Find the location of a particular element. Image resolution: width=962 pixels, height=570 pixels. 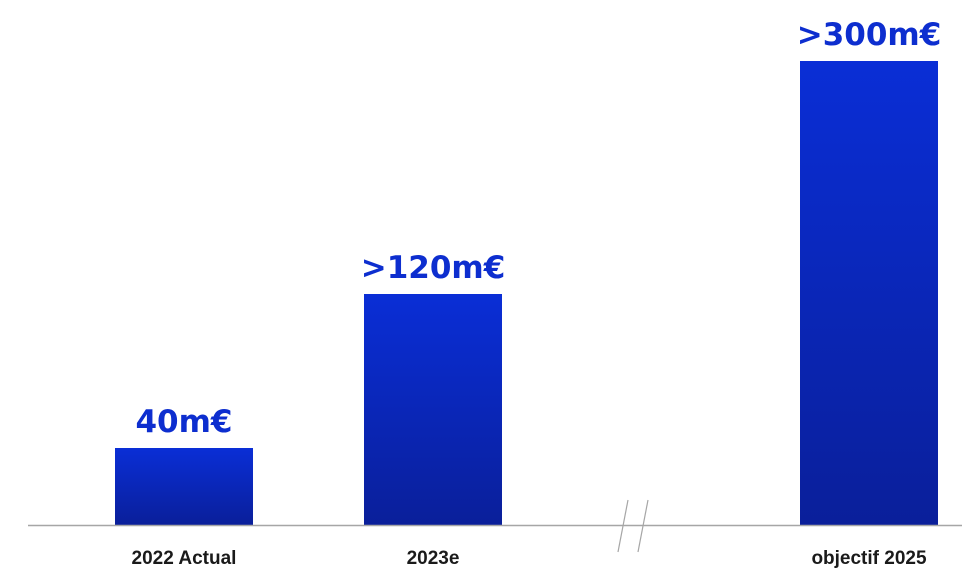

bar-2022-actual is located at coordinates (184, 486).